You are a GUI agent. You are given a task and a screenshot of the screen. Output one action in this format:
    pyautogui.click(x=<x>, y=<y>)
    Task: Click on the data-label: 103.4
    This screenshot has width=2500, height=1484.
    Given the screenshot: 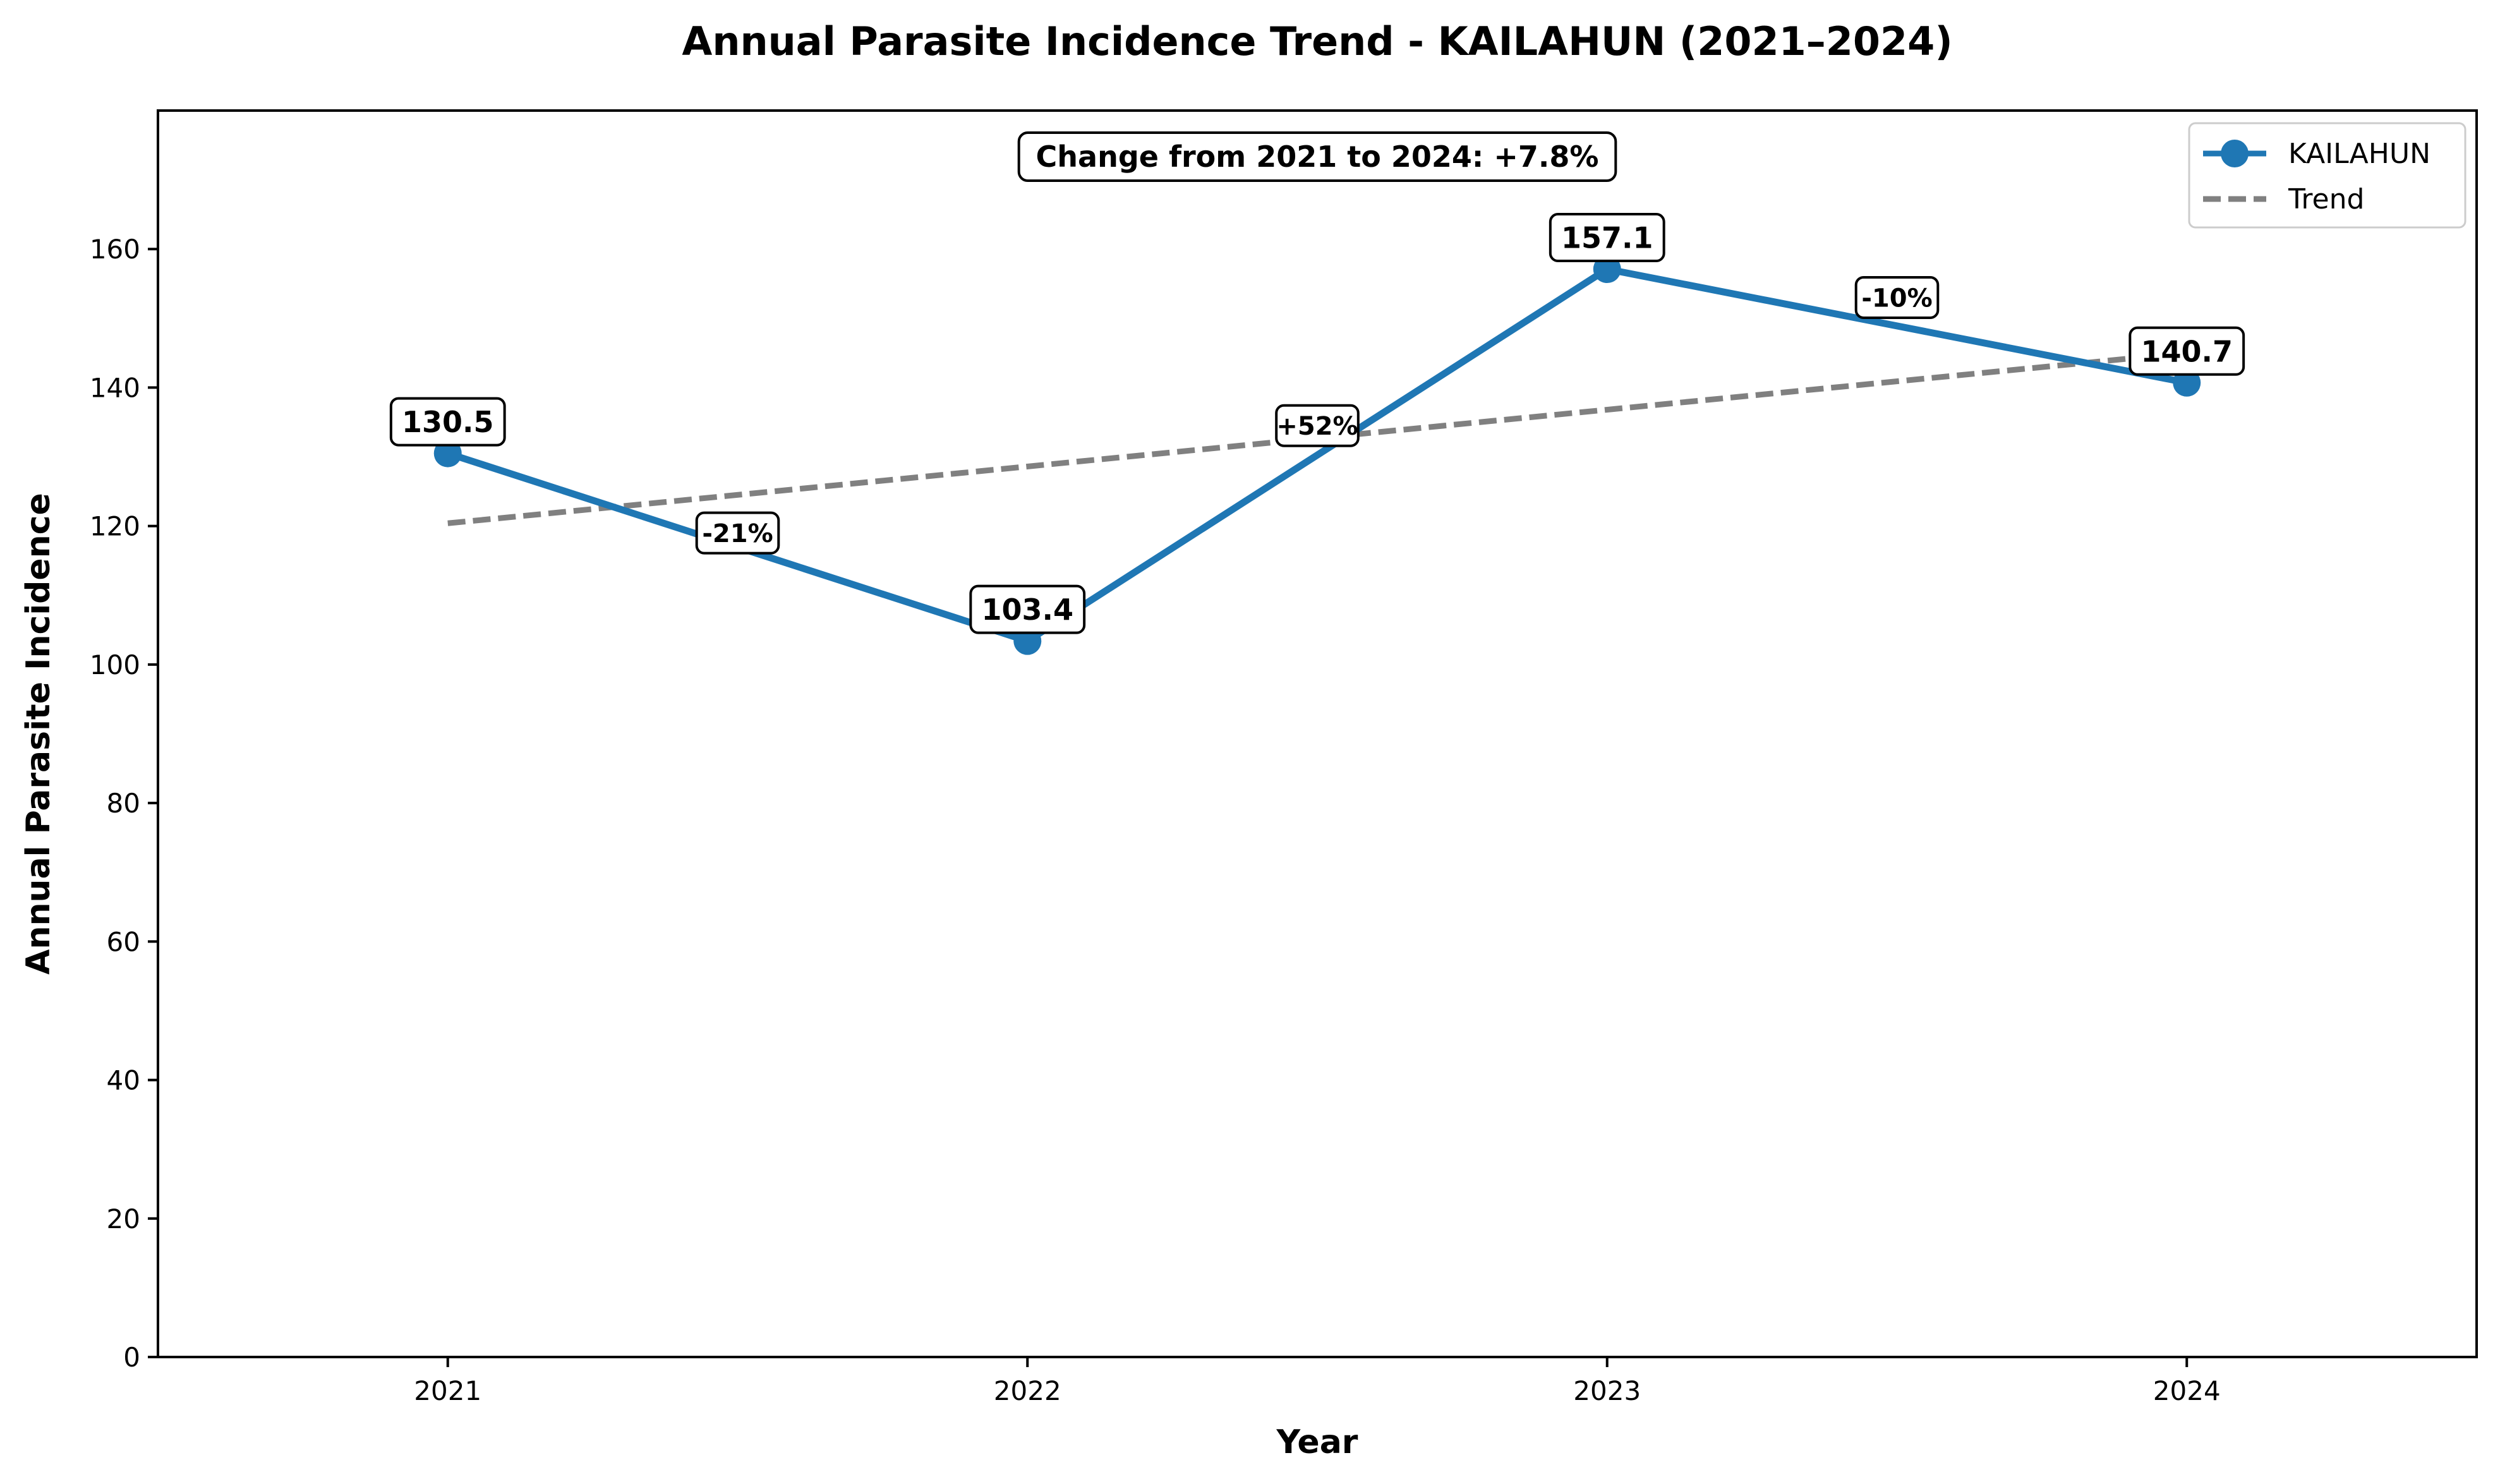 What is the action you would take?
    pyautogui.click(x=1027, y=609)
    